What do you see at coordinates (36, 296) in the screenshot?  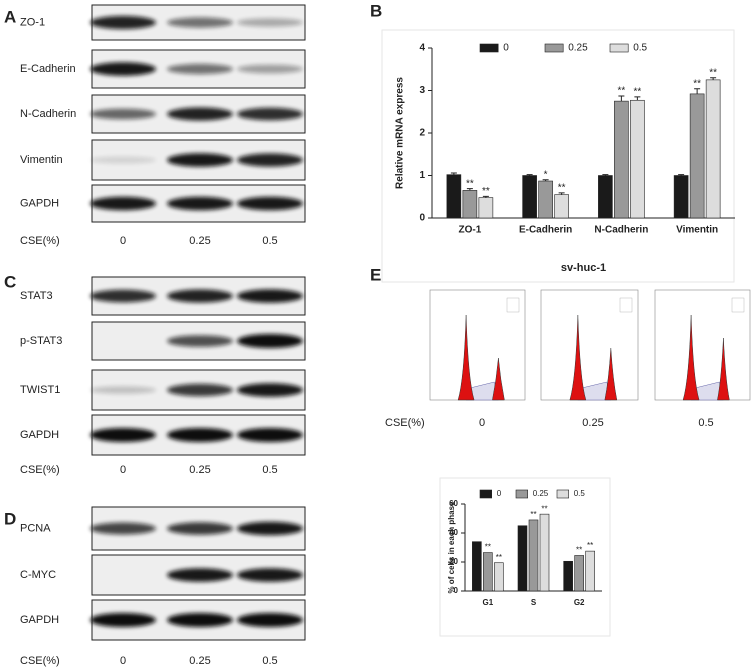 I see `blot-row-label: STAT3` at bounding box center [36, 296].